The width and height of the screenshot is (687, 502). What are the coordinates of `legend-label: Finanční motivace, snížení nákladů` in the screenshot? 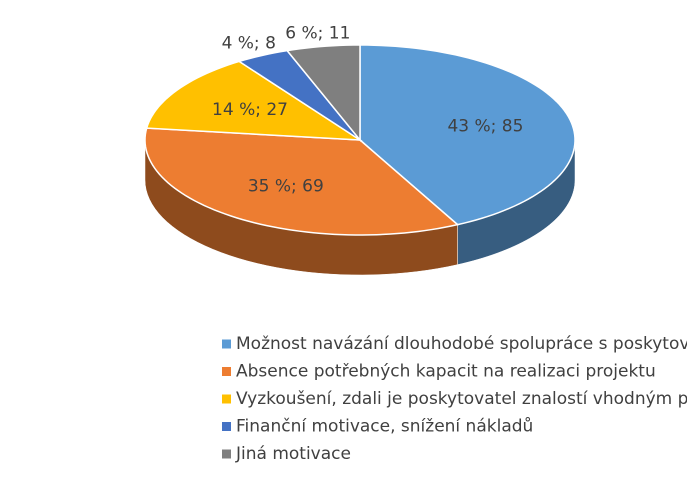 It's located at (384, 427).